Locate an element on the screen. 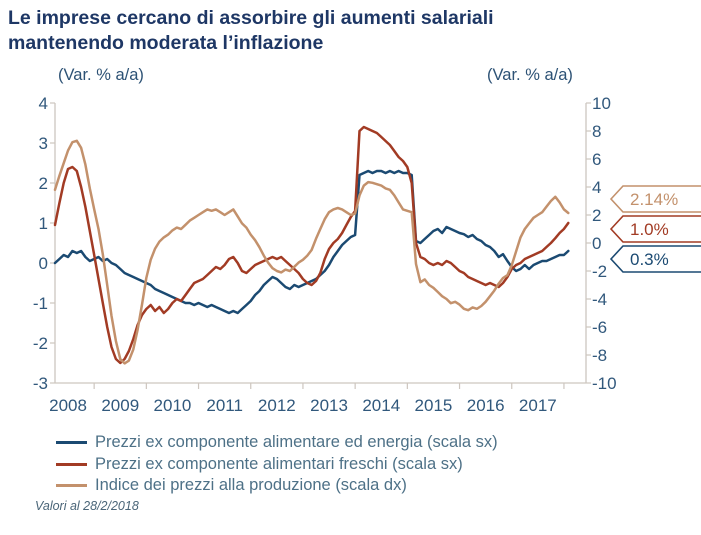 Image resolution: width=701 pixels, height=535 pixels. right-axis-tick-label: -10 is located at coordinates (604, 383).